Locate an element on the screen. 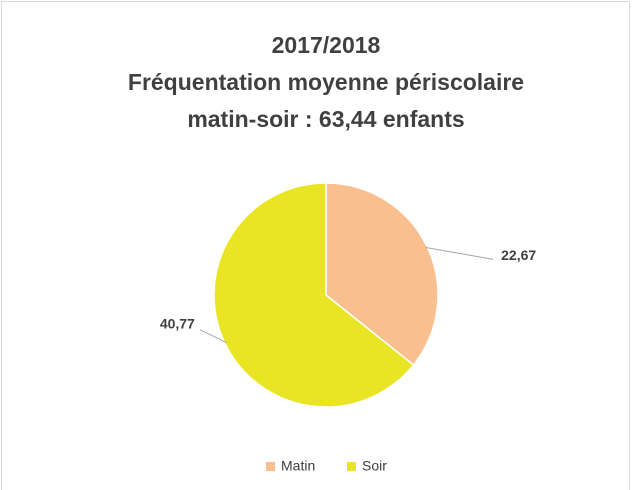 The width and height of the screenshot is (638, 490). legend-label: Soir is located at coordinates (374, 466).